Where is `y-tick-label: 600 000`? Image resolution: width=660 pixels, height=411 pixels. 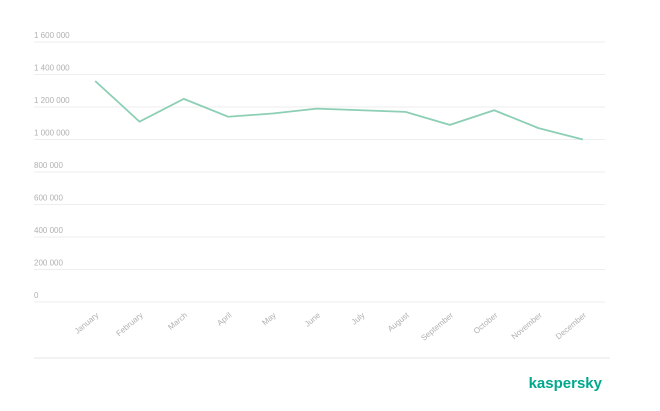 y-tick-label: 600 000 is located at coordinates (48, 198).